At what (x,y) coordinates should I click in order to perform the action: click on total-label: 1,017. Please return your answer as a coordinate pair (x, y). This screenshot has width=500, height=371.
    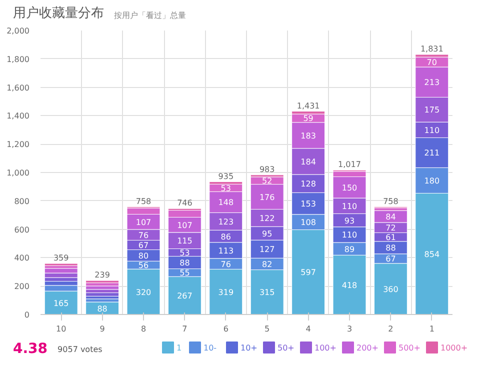
    Looking at the image, I should click on (349, 165).